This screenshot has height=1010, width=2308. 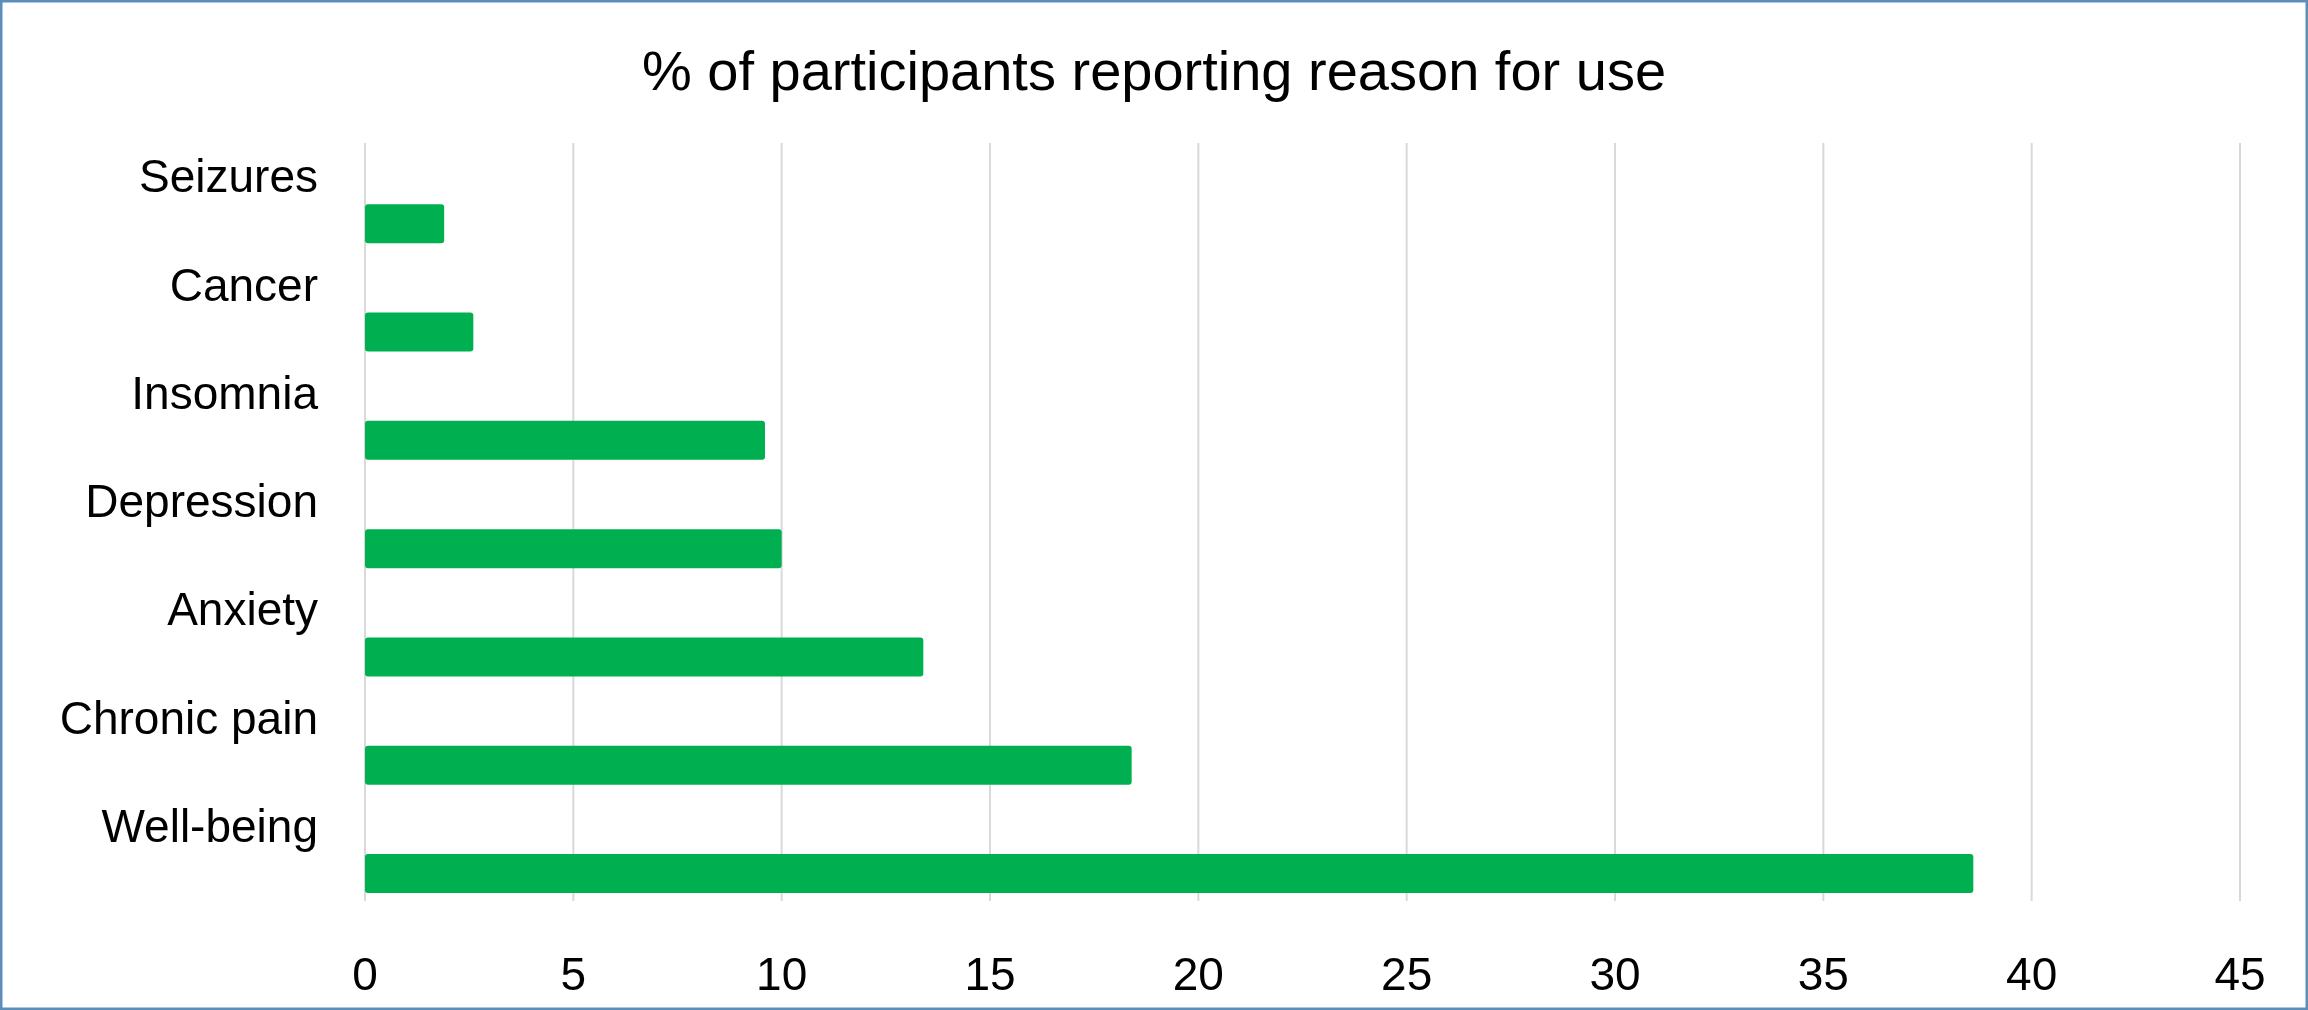 I want to click on x-tick-label: 20, so click(x=1198, y=974).